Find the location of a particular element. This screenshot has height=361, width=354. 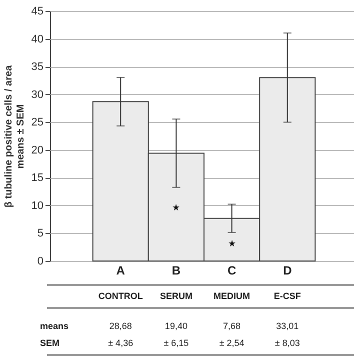

y-axis-title: β tubuline positive cells / area means ± SEM is located at coordinates (14, 136).